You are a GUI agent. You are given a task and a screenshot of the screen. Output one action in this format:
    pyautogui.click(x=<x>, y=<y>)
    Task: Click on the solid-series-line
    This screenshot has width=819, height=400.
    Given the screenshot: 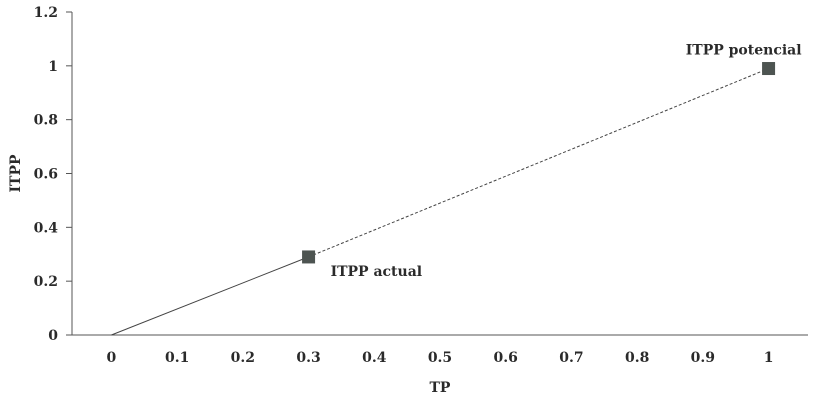 What is the action you would take?
    pyautogui.click(x=210, y=296)
    